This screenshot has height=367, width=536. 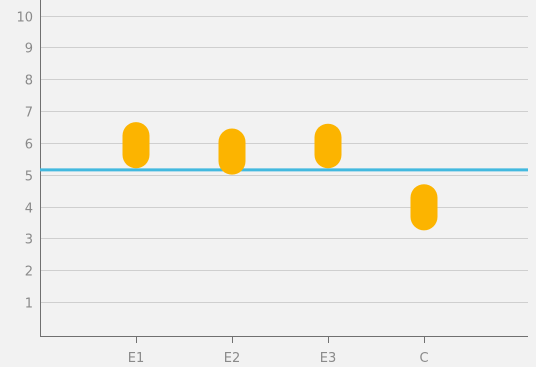 I want to click on y-tick-label-8: 8, so click(x=29, y=81).